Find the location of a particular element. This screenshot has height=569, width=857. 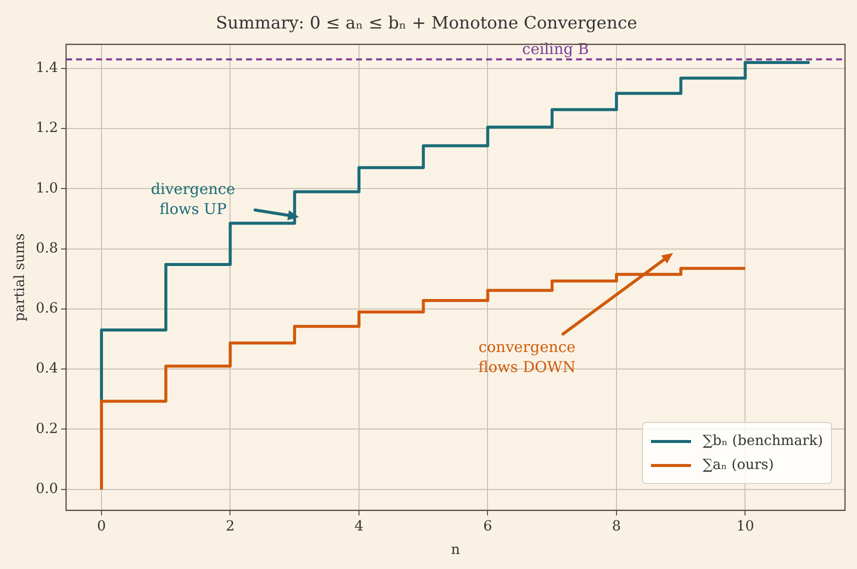

y-tick-label: 0.6 is located at coordinates (47, 308).